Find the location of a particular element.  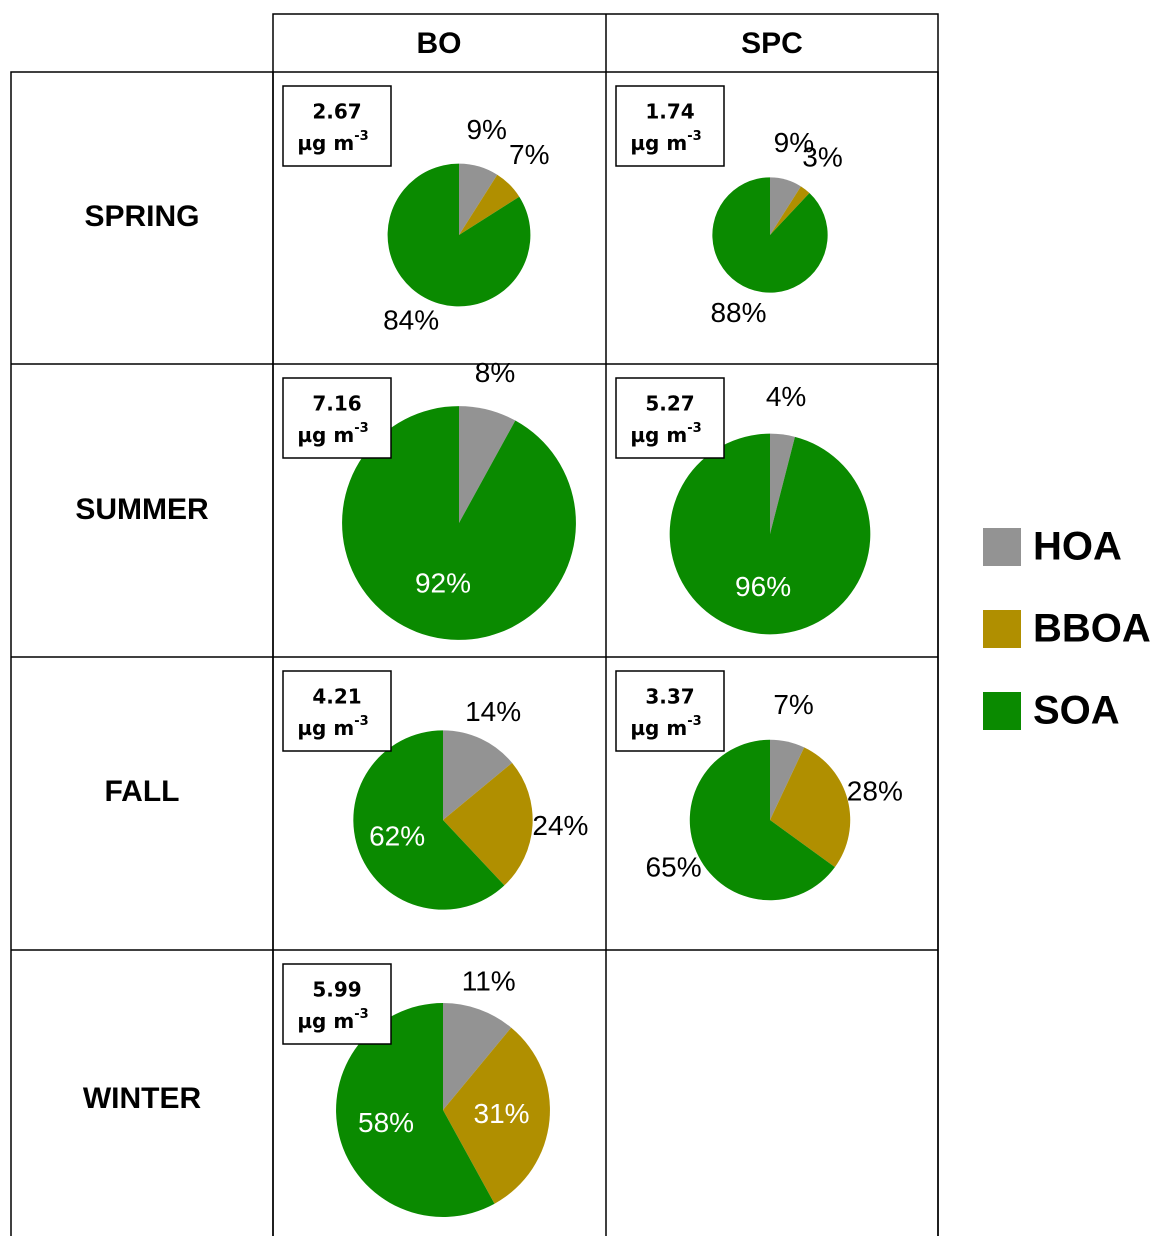

pie-label: 14% is located at coordinates (493, 711).